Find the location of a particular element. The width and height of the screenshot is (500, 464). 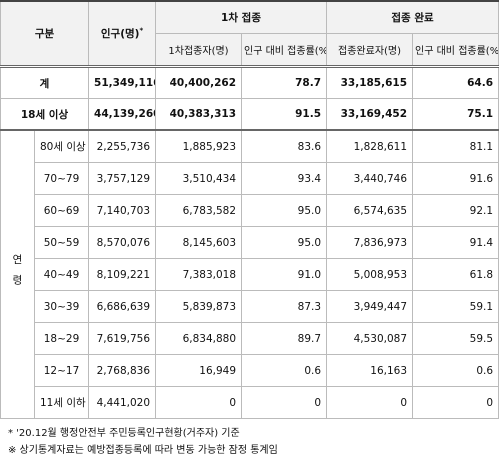

cell: 51,349,116 is located at coordinates (122, 82).